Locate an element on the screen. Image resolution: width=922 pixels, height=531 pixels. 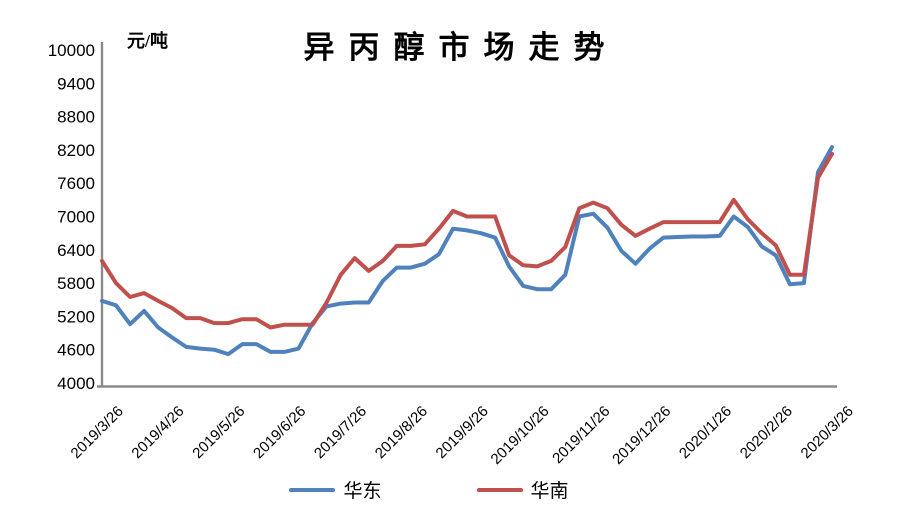
x-tick-label: 2019/11/26 is located at coordinates (581, 435).